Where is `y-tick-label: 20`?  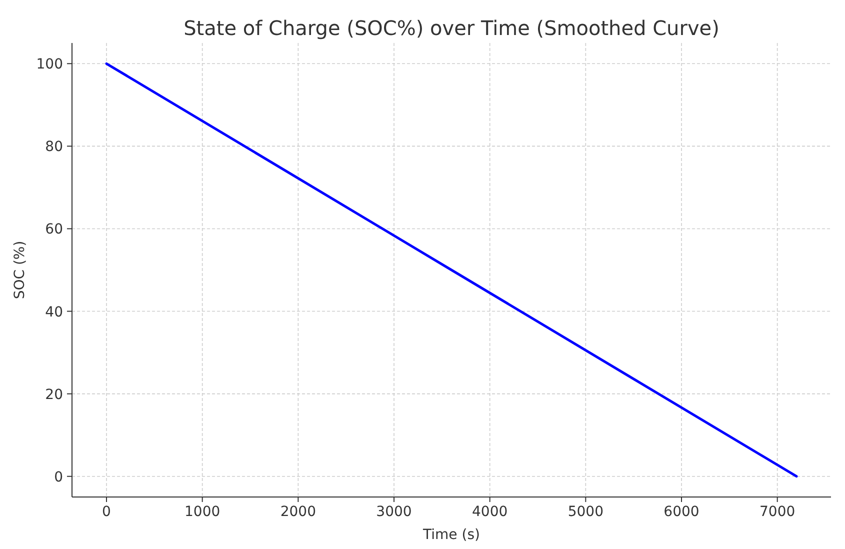
y-tick-label: 20 is located at coordinates (54, 394).